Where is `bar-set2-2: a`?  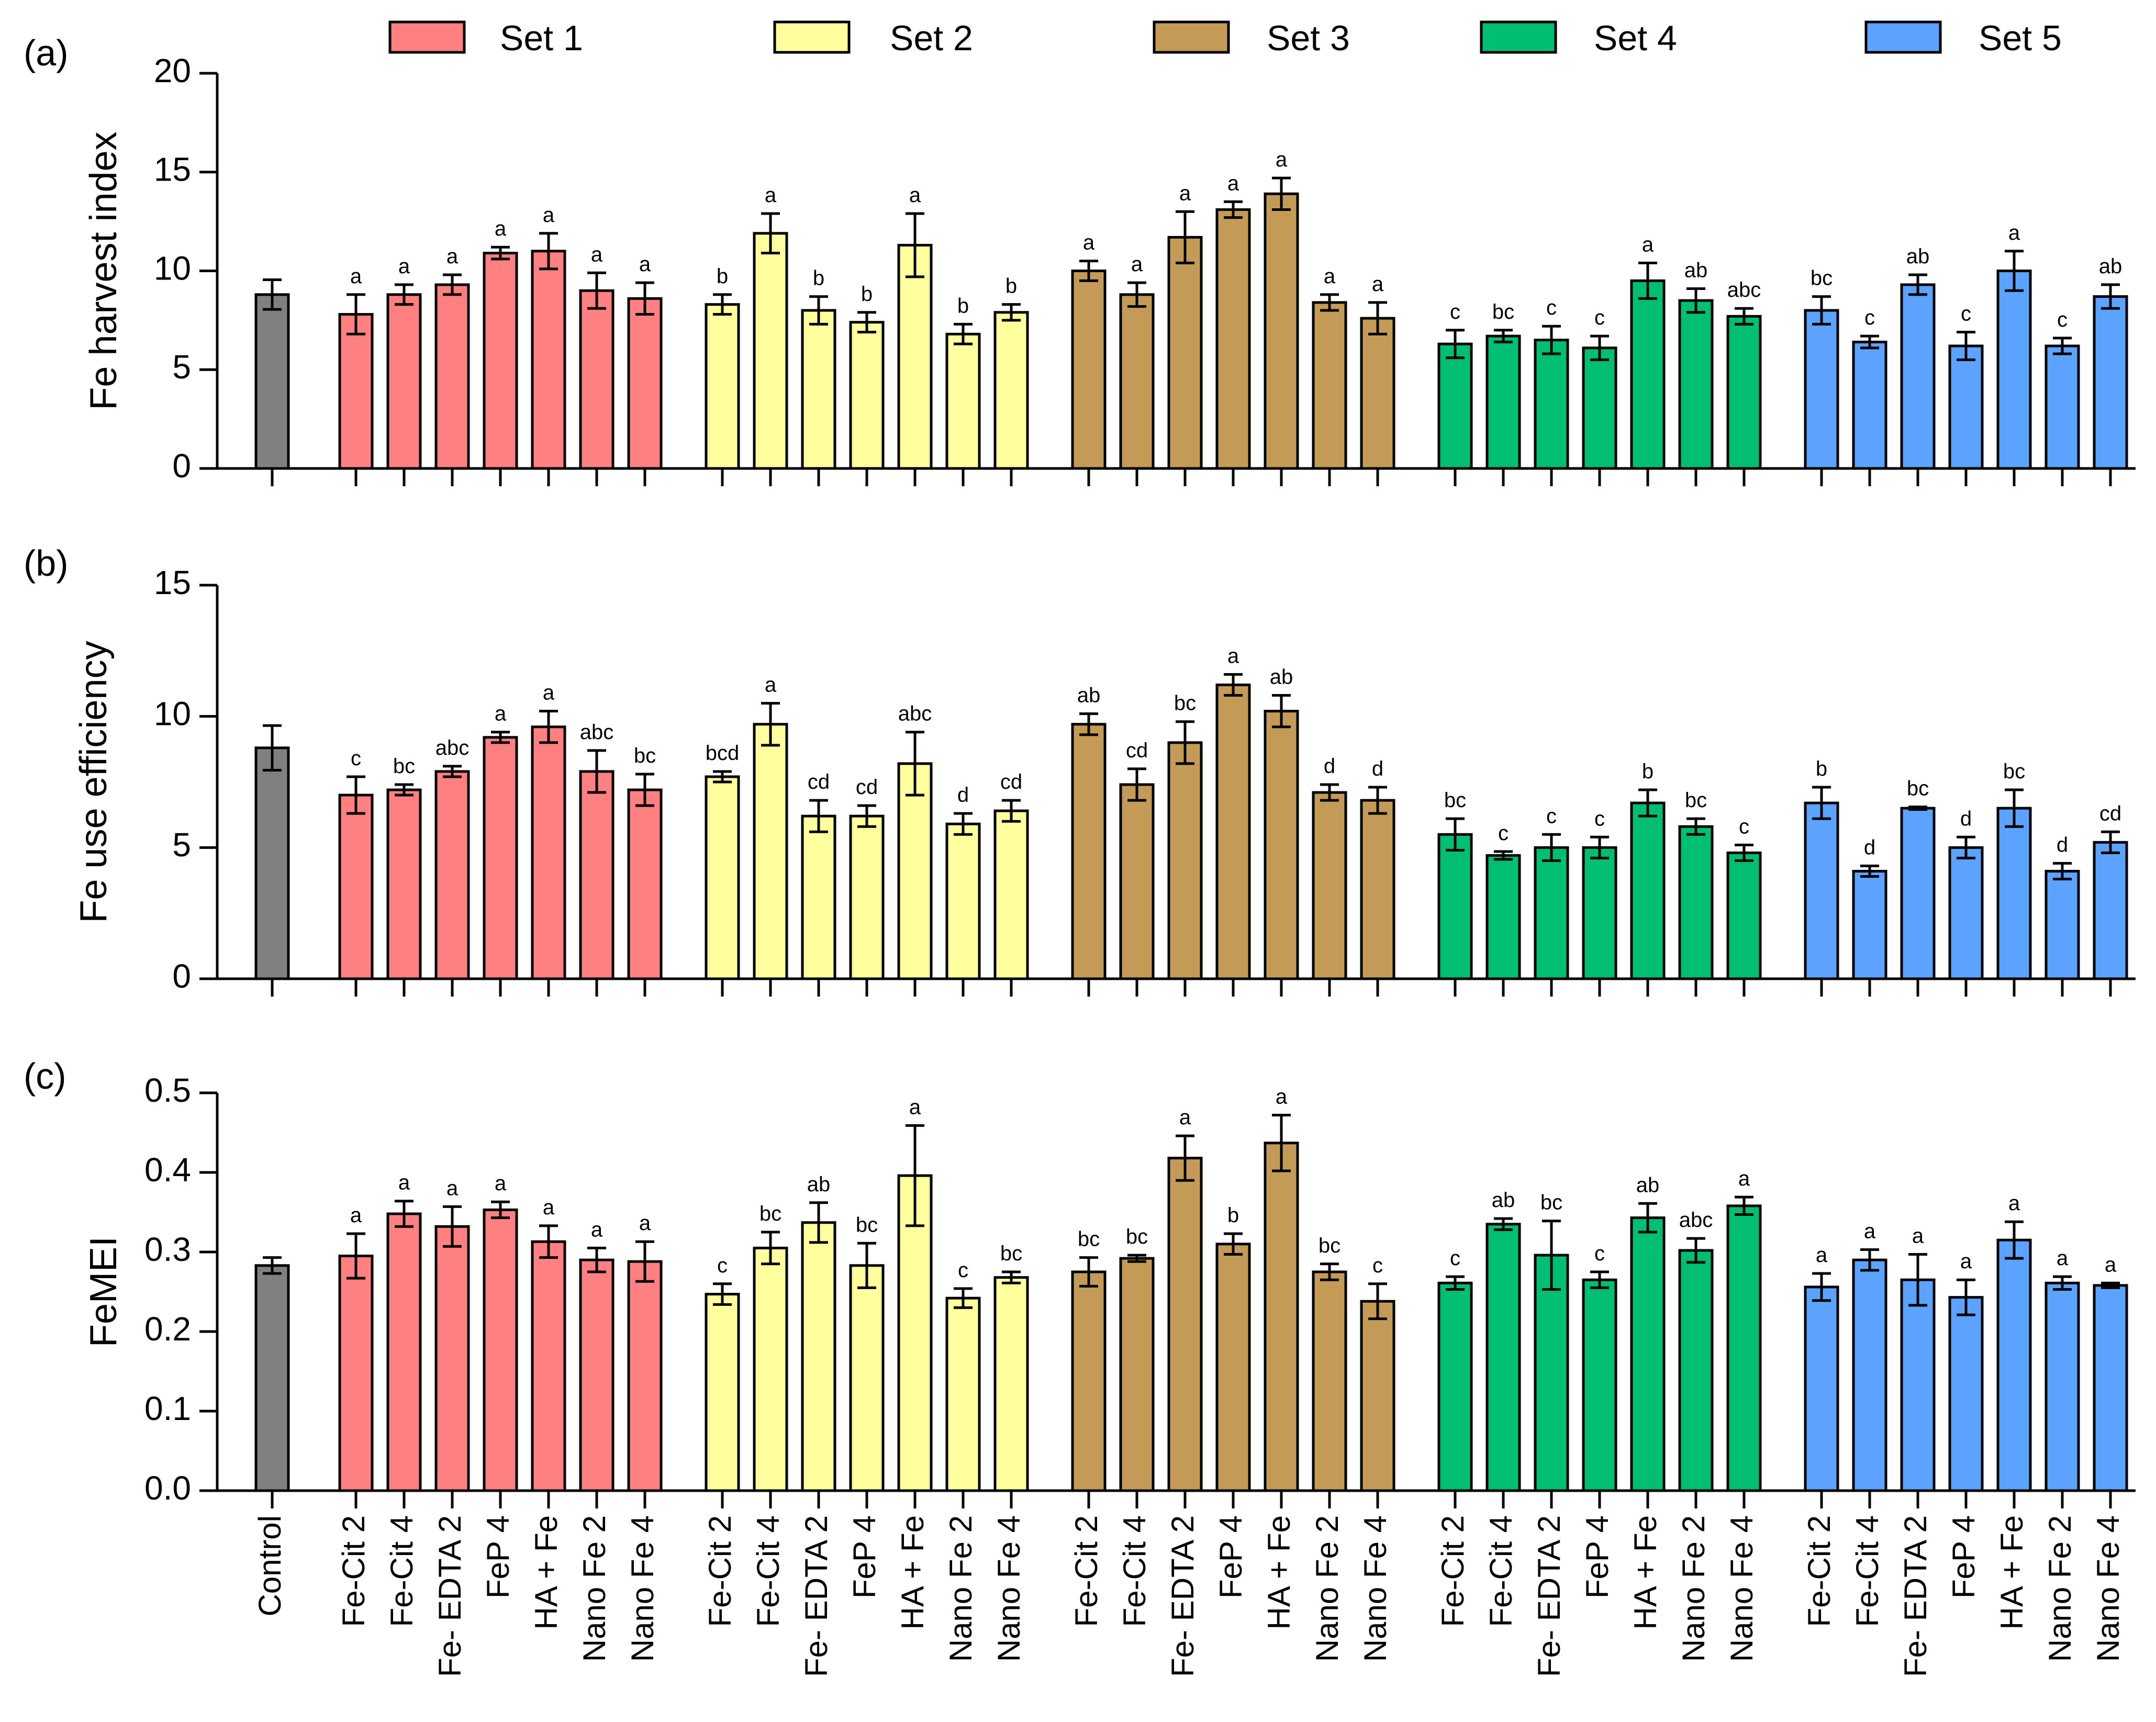
bar-set2-2: a is located at coordinates (770, 335).